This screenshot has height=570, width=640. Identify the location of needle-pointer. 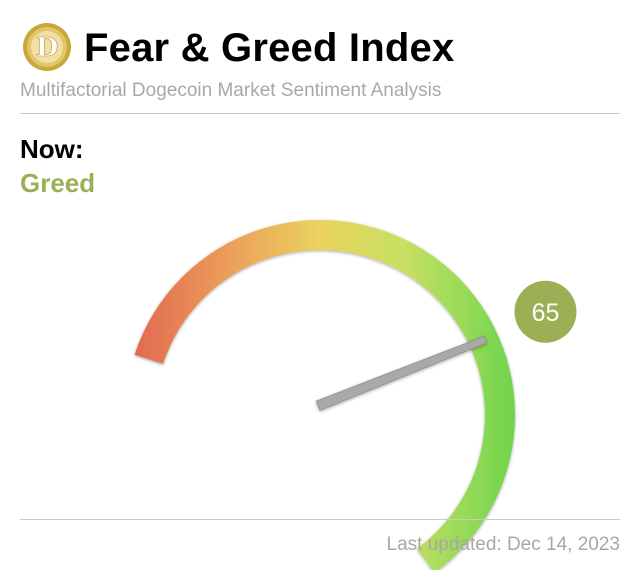
(401, 373).